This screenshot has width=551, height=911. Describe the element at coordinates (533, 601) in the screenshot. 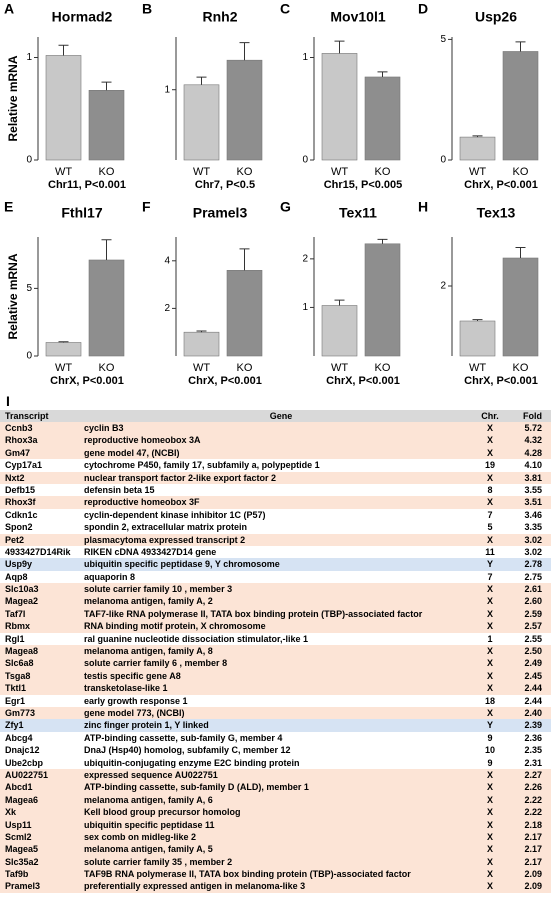

I see `cell: 2.60` at that location.